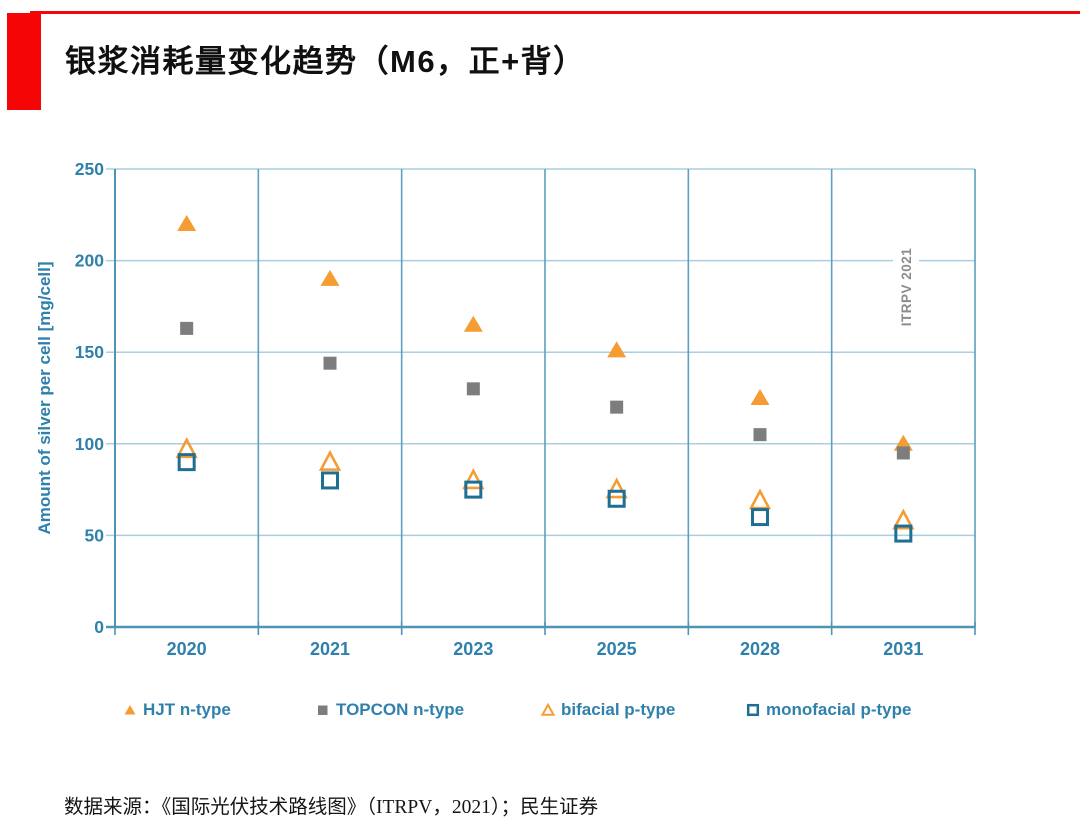  Describe the element at coordinates (89, 169) in the screenshot. I see `y-tick-label: 250` at that location.